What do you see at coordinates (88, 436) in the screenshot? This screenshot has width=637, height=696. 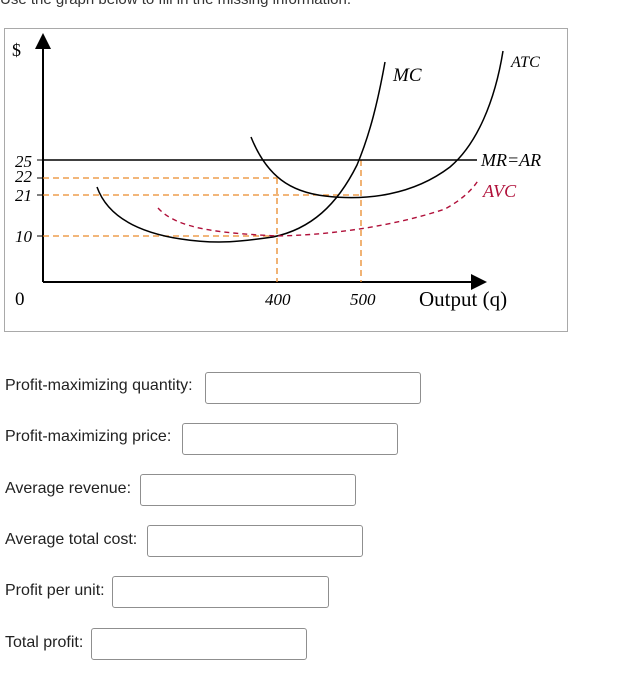 I see `question-label-price: Profit-maximizing price:` at bounding box center [88, 436].